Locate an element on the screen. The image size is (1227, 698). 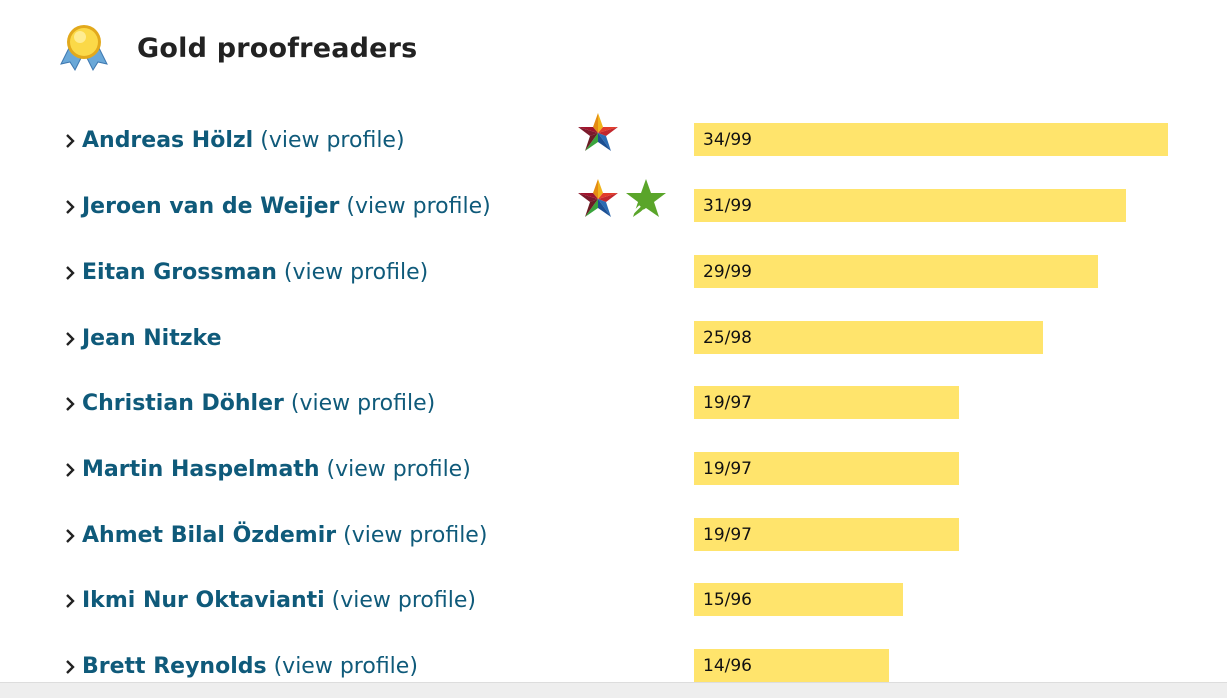
proofreader-row: Brett Reynolds (view profile) 14/96 is located at coordinates (613, 667).